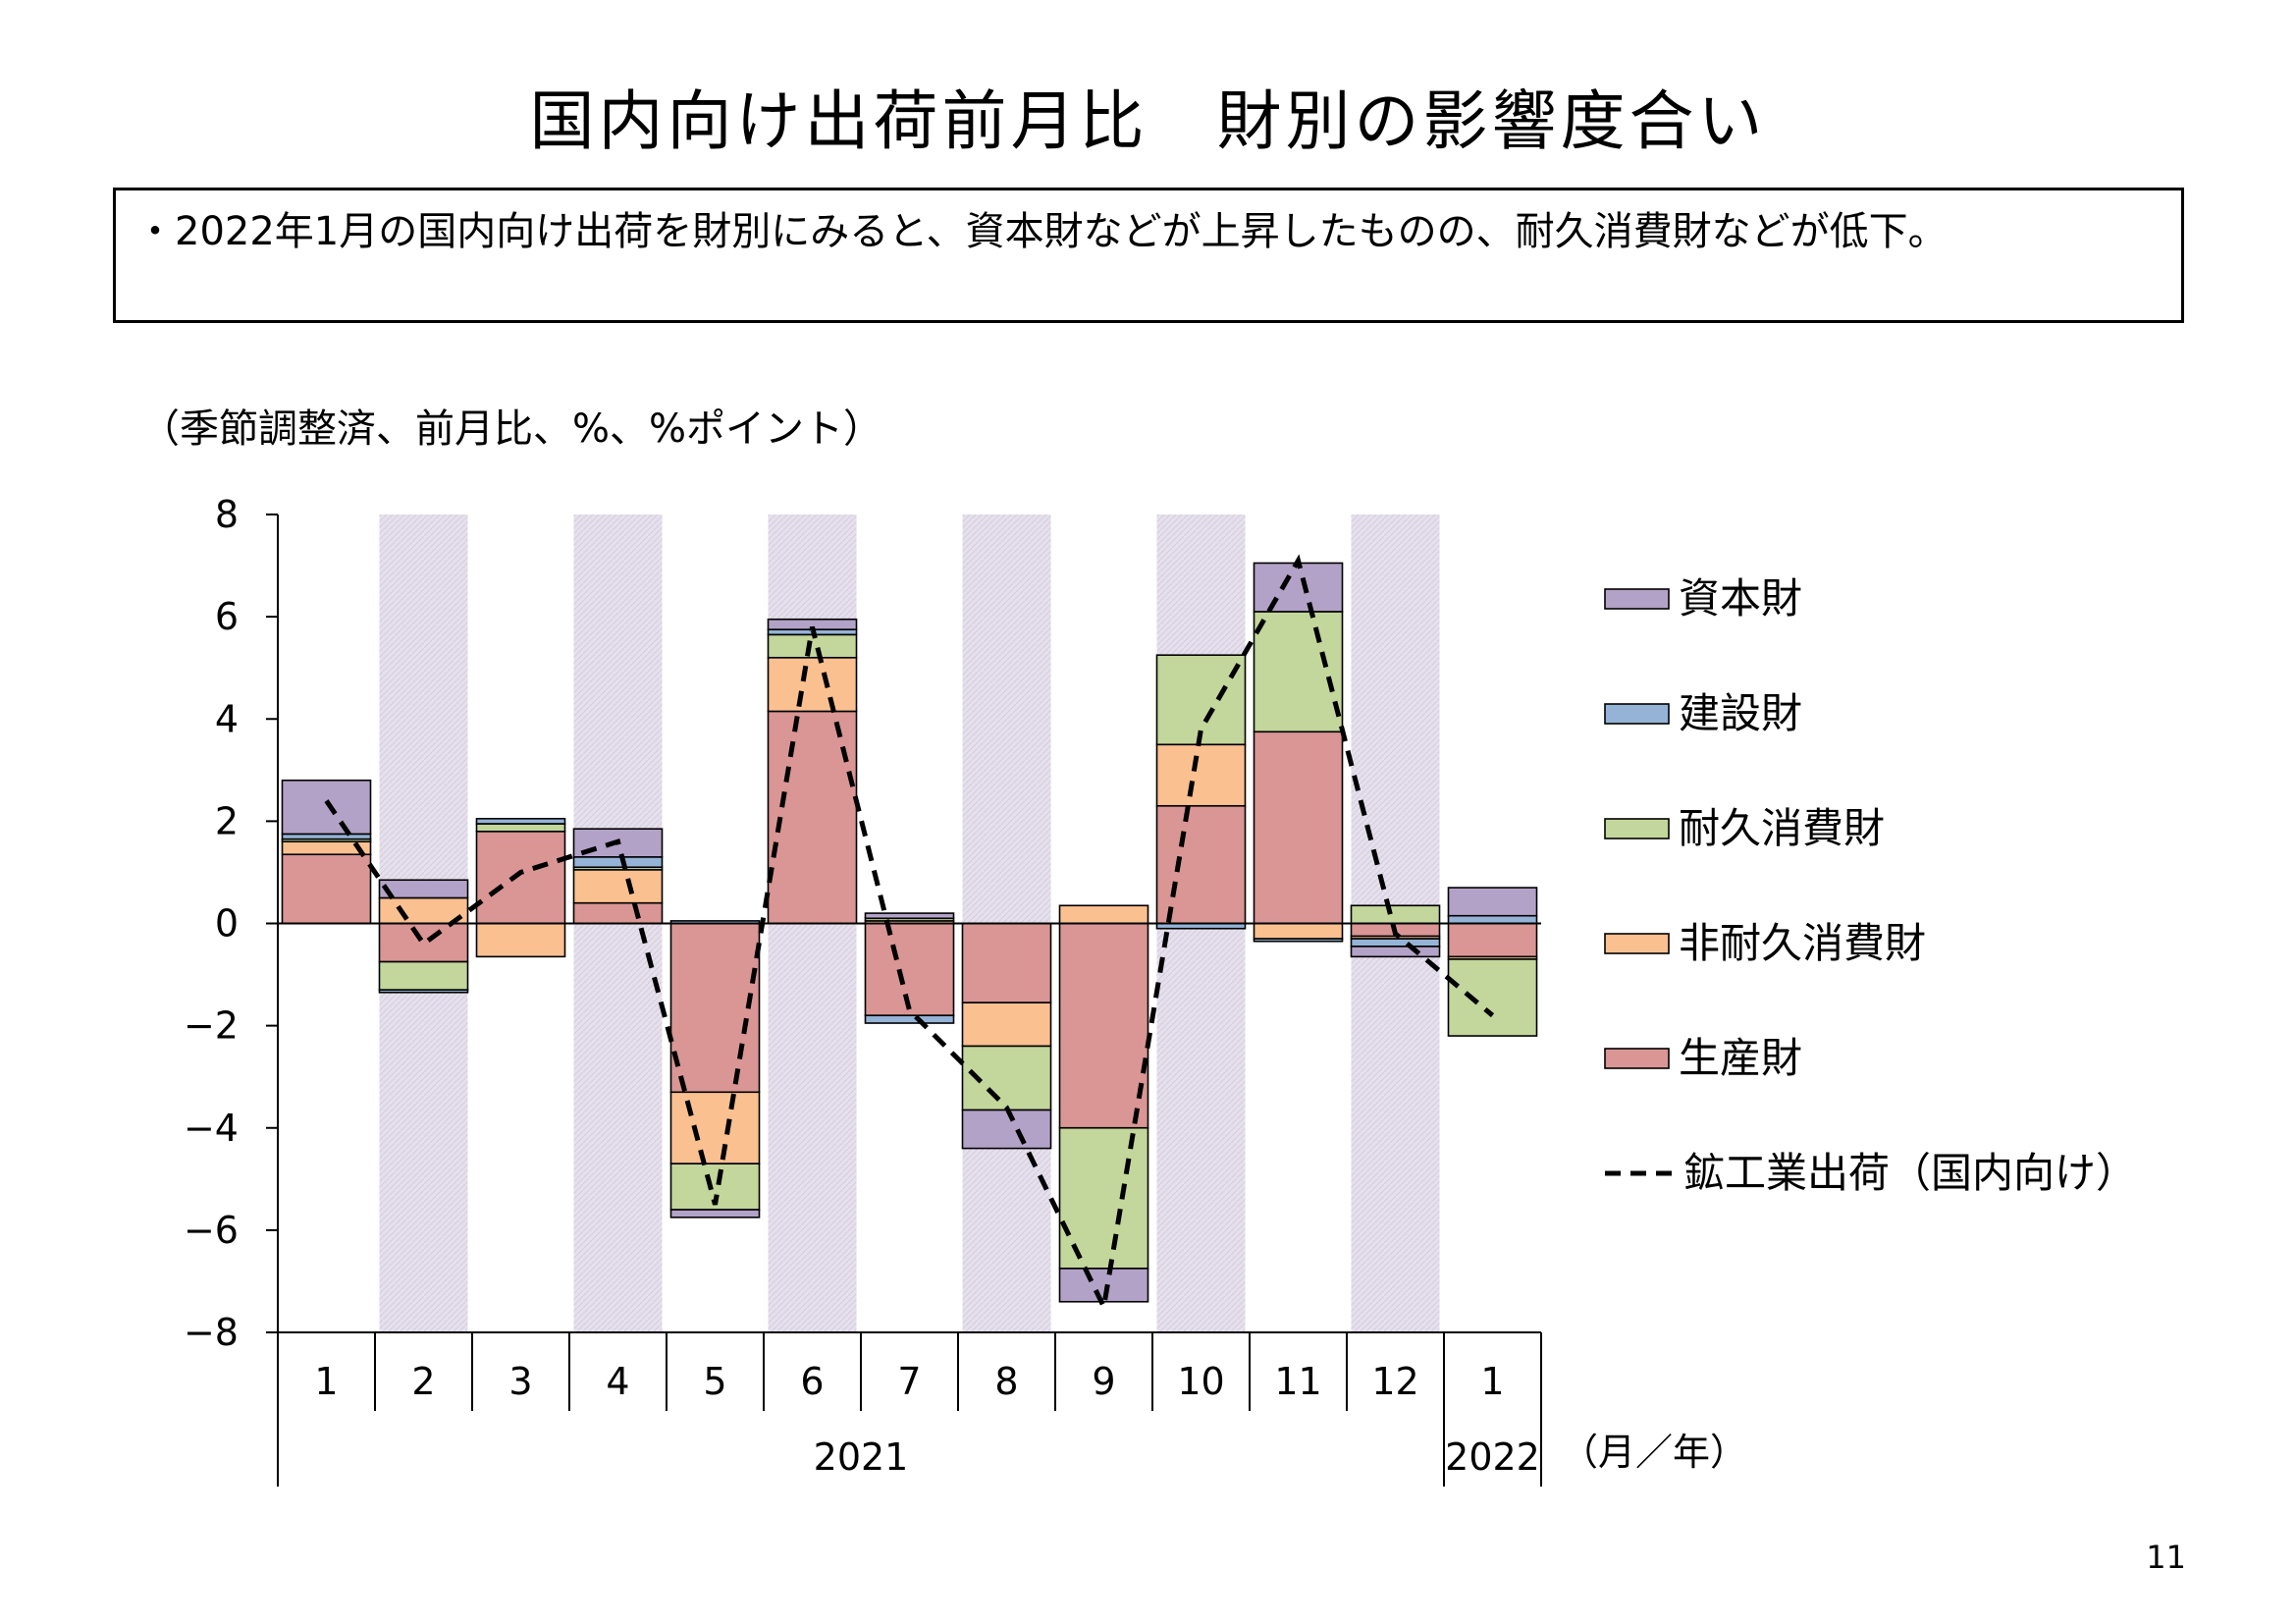  What do you see at coordinates (520, 1381) in the screenshot?
I see `x-tick-label: 3` at bounding box center [520, 1381].